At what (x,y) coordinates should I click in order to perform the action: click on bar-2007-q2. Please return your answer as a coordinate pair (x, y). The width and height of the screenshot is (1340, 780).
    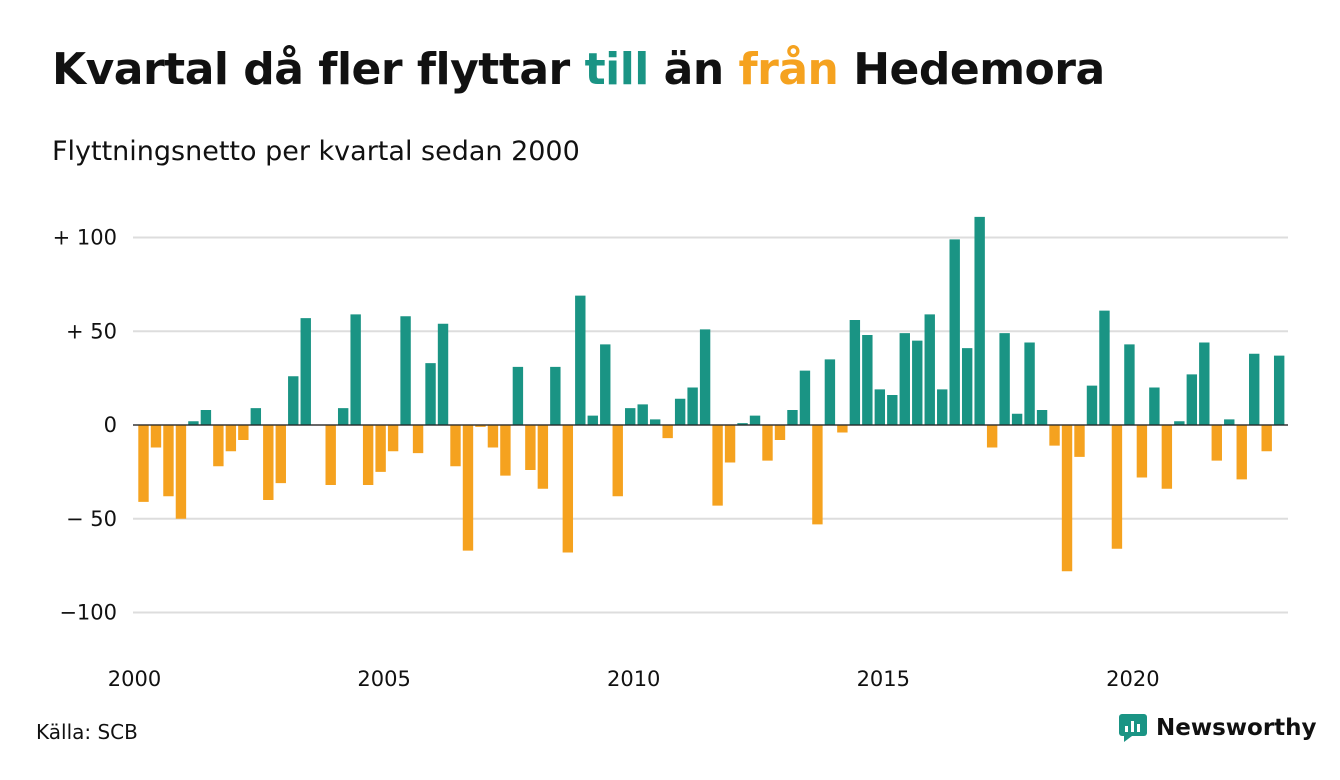
    Looking at the image, I should click on (505, 450).